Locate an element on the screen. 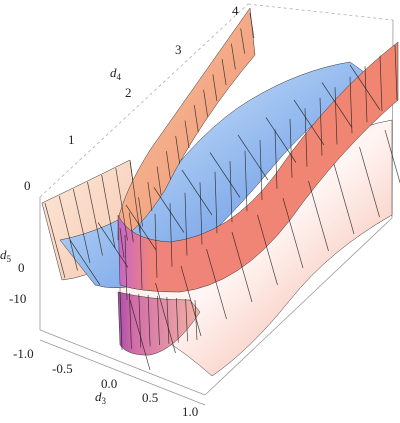  tick-label-x-3: 0.5 is located at coordinates (150, 397).